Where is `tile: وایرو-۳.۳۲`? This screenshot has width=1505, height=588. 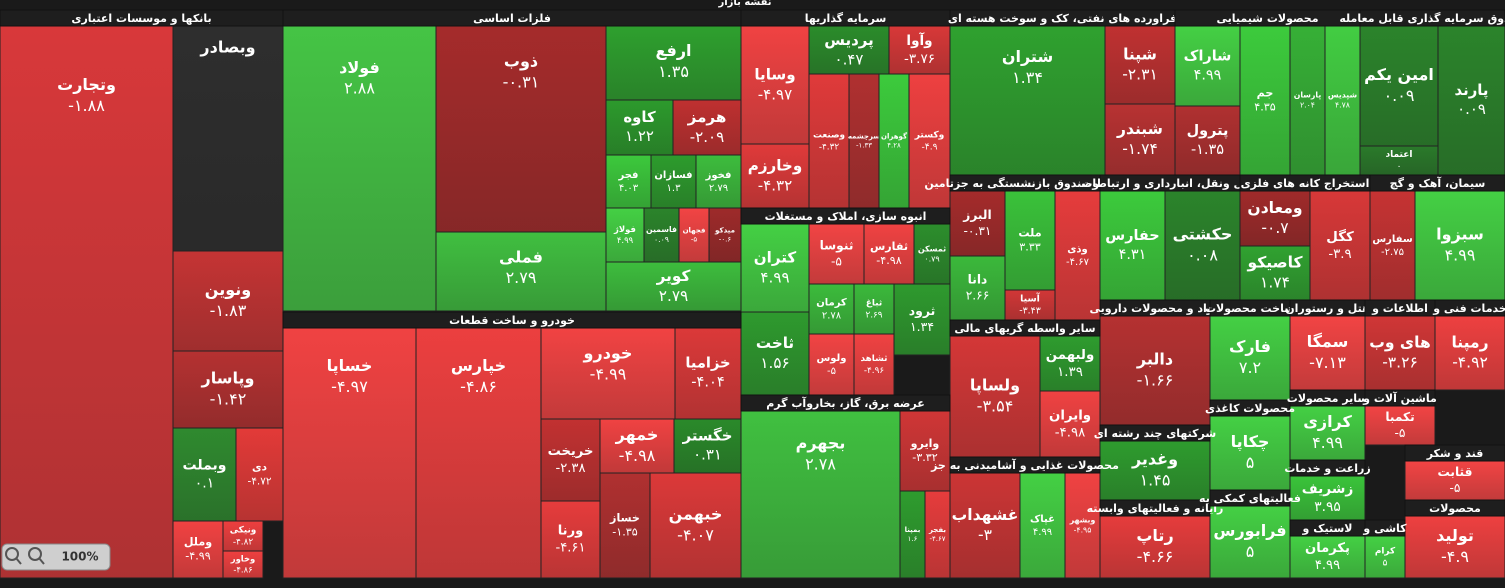 tile: وایرو-۳.۳۲ is located at coordinates (925, 451).